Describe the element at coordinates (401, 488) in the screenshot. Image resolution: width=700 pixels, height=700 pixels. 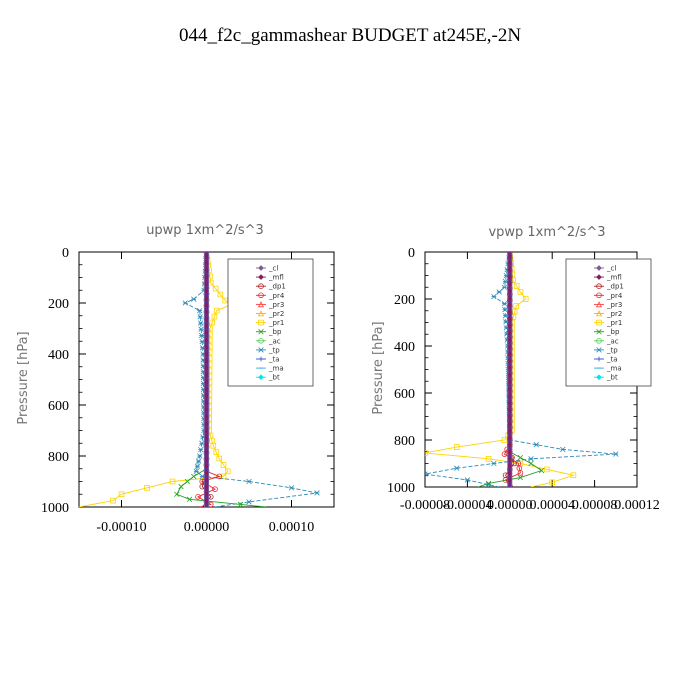
I see `y-tick-label: 1000` at that location.